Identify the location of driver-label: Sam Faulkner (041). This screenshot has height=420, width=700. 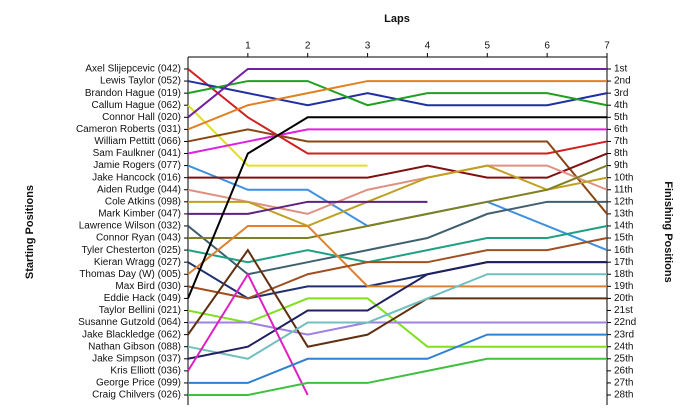
(137, 153).